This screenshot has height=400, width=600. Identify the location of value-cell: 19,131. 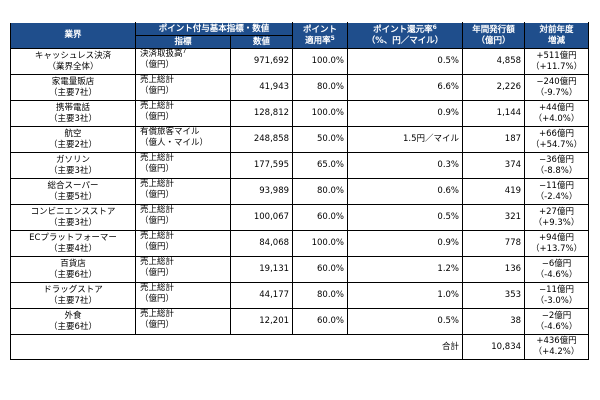
(261, 269).